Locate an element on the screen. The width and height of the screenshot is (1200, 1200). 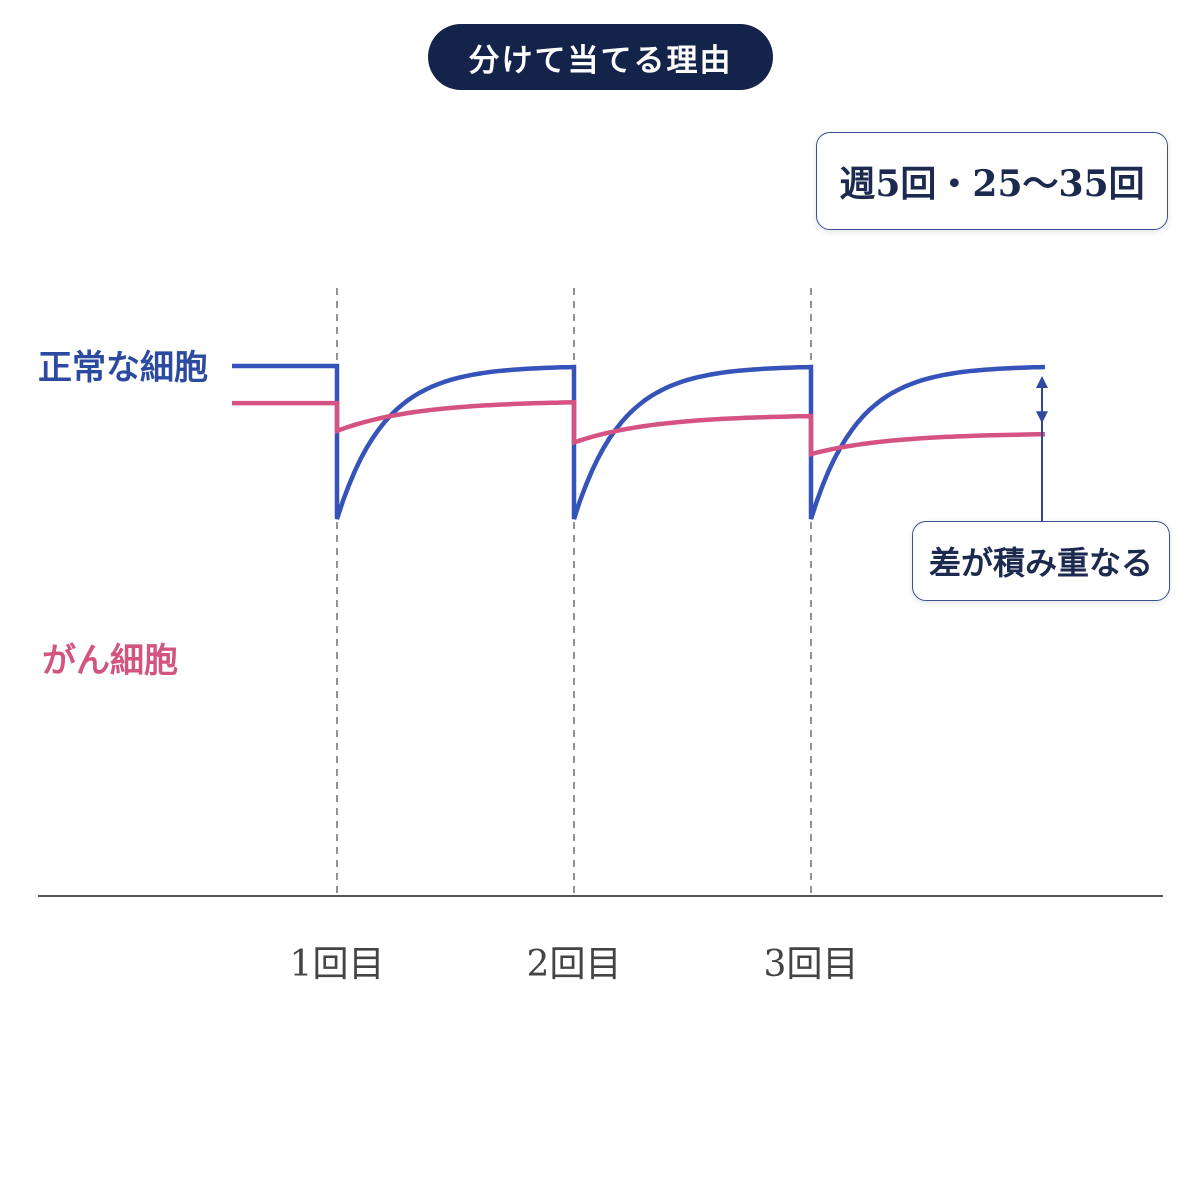
gap-arrow-up-head is located at coordinates (1042, 382).